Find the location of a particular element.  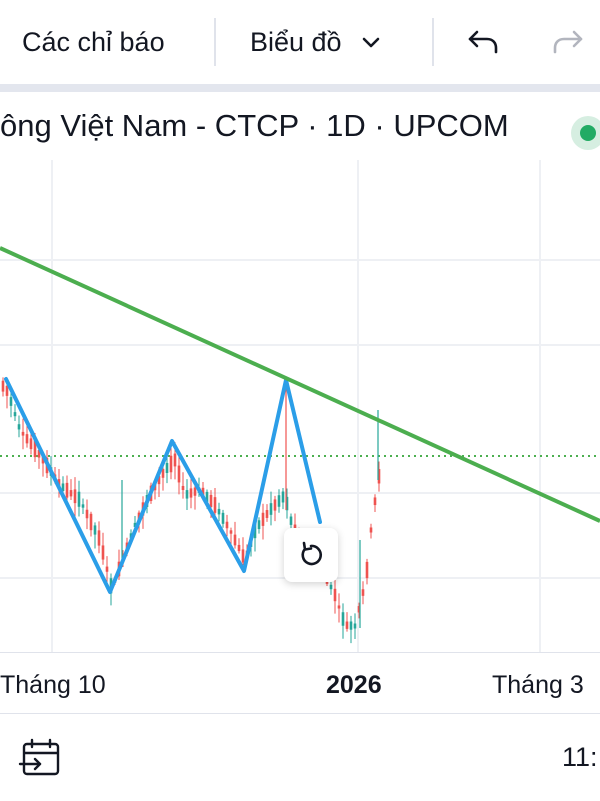

reset-chart-button is located at coordinates (311, 555).